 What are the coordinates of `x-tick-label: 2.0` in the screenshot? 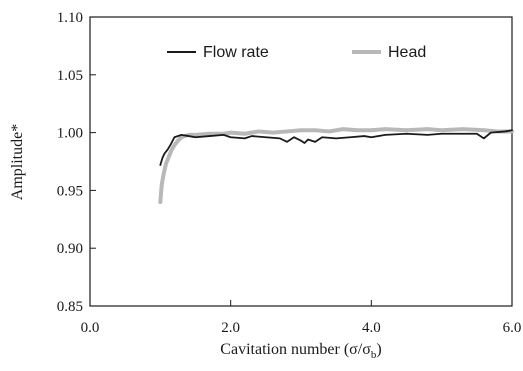 It's located at (230, 328).